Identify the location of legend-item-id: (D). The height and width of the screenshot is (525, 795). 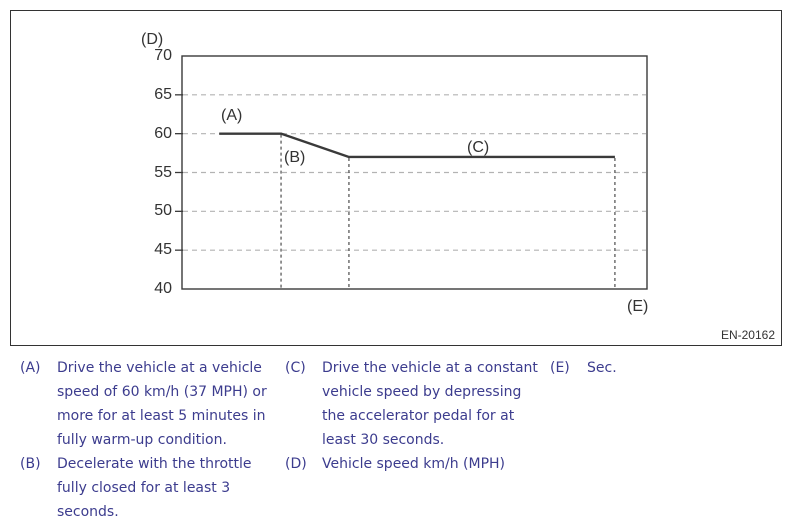
(296, 464).